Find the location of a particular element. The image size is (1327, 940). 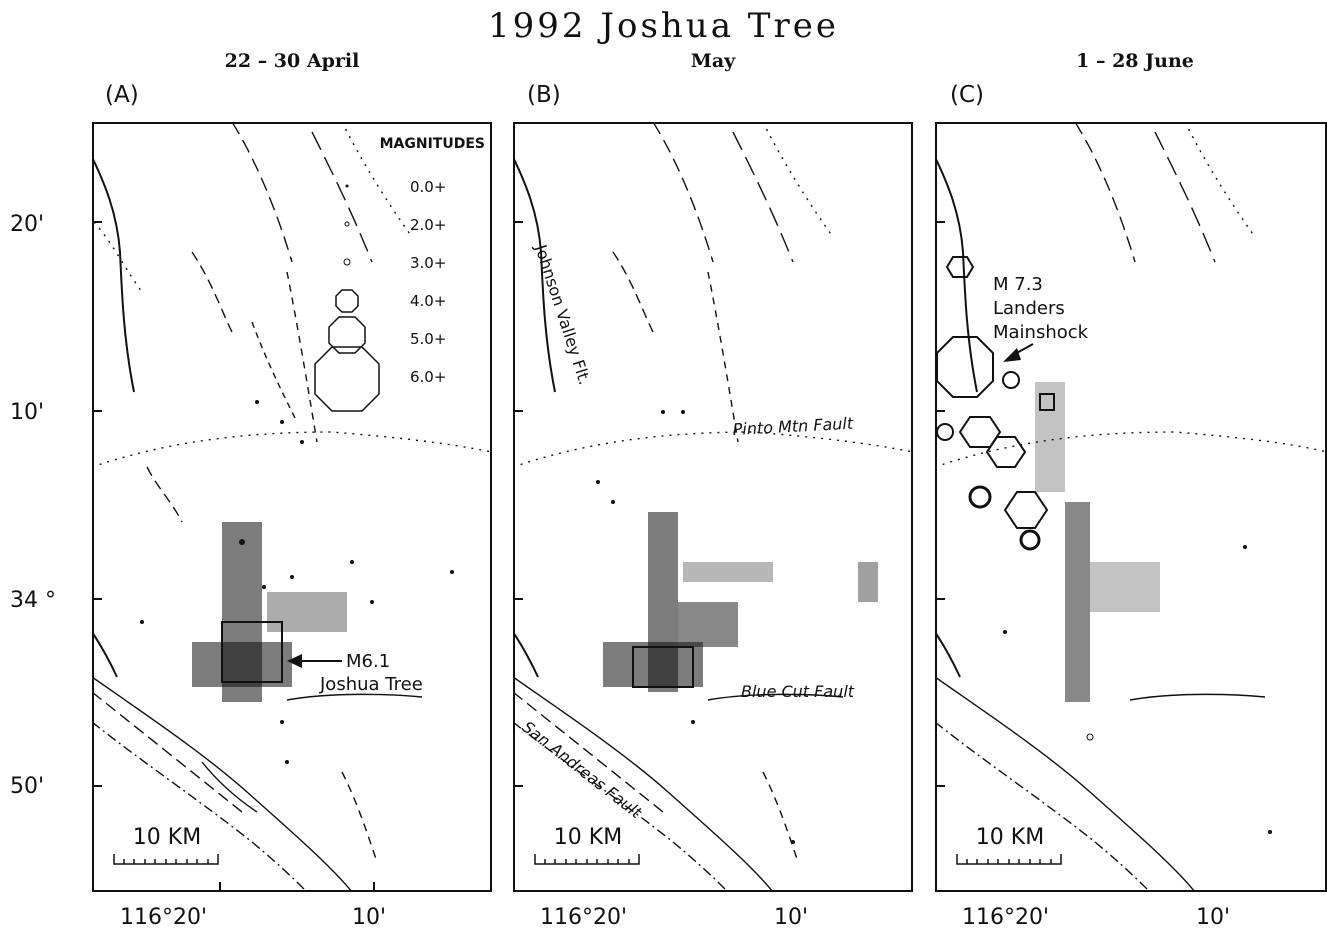

lat-label-34: 34 ° is located at coordinates (33, 600).